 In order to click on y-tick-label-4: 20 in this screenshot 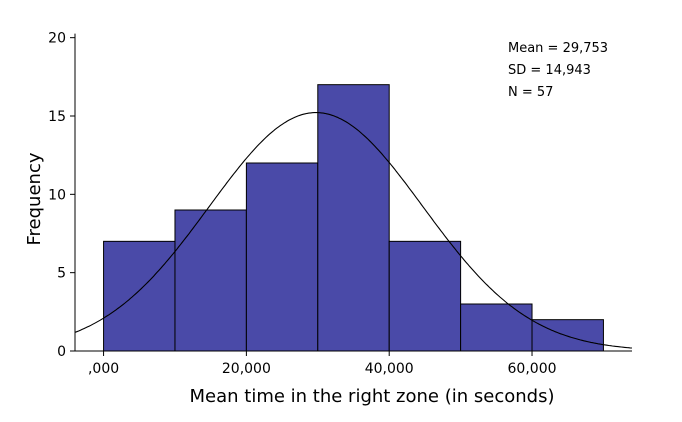, I will do `click(57, 39)`.